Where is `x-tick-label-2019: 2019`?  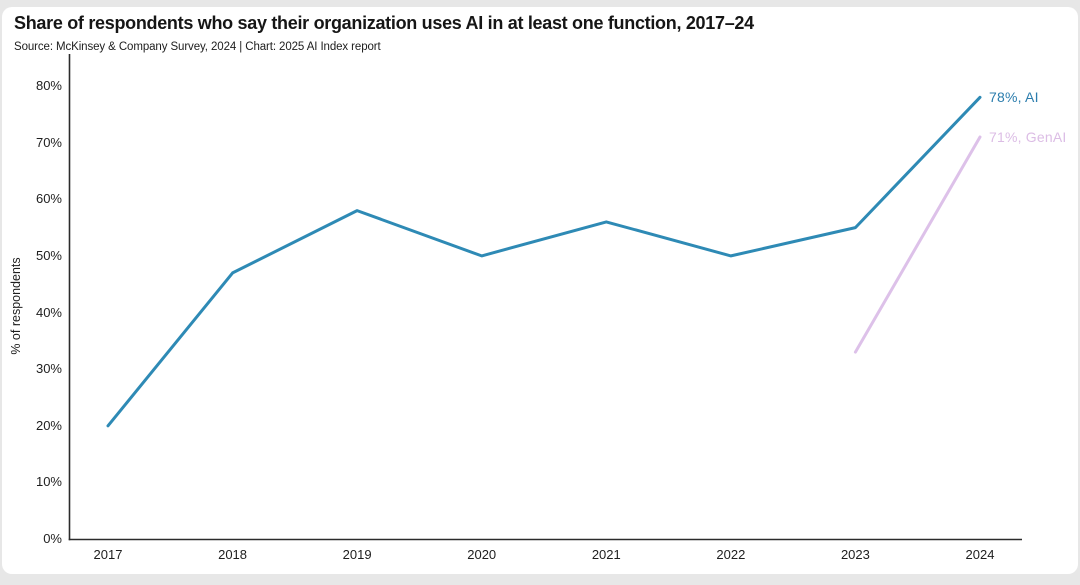
x-tick-label-2019: 2019 is located at coordinates (357, 554).